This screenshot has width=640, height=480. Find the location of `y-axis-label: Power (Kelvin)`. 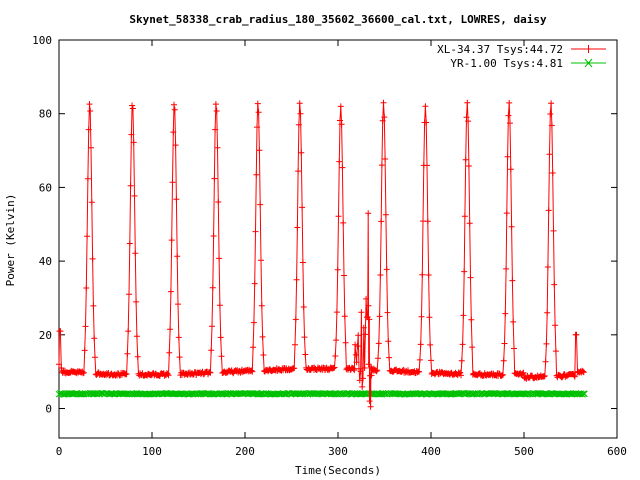

y-axis-label: Power (Kelvin) is located at coordinates (10, 240).